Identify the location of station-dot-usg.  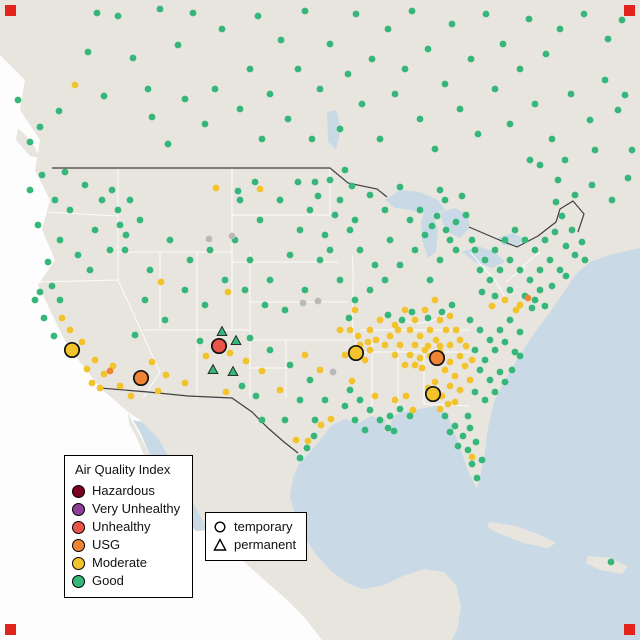
(110, 371).